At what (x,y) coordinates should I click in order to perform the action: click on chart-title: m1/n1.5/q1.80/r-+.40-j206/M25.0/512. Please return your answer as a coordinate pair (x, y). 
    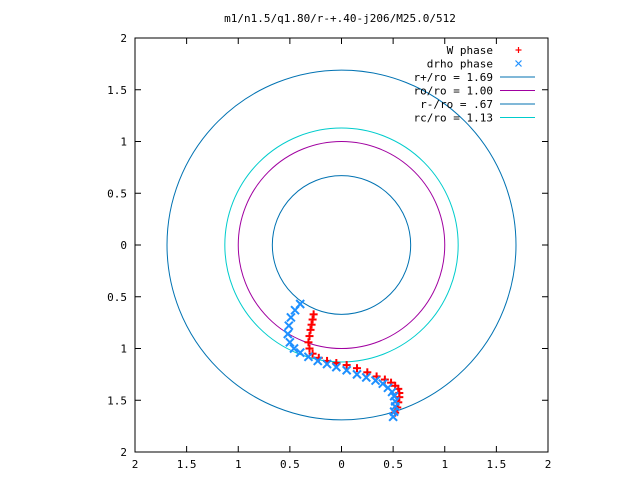
    Looking at the image, I should click on (340, 18).